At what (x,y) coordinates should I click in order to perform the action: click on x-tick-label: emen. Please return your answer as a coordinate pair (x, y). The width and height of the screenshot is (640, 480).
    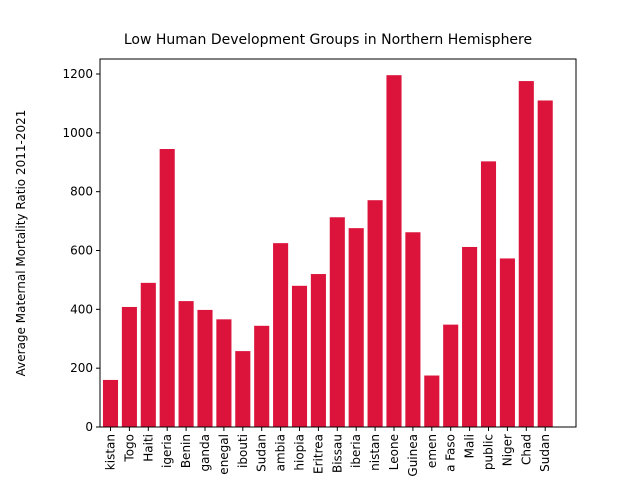
    Looking at the image, I should click on (432, 451).